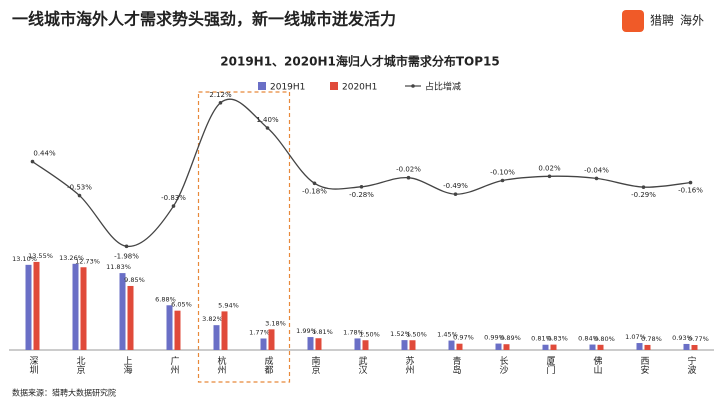 This screenshot has width=720, height=404. What do you see at coordinates (33, 365) in the screenshot?
I see `x-tick-label: 深圳` at bounding box center [33, 365].